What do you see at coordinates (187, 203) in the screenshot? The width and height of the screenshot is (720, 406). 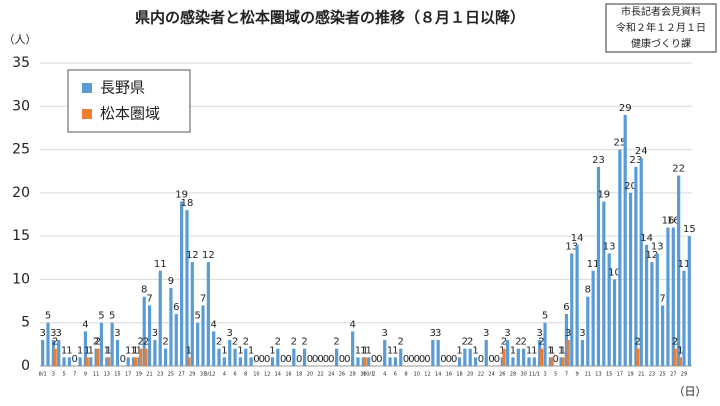 I see `value-label: 18` at bounding box center [187, 203].